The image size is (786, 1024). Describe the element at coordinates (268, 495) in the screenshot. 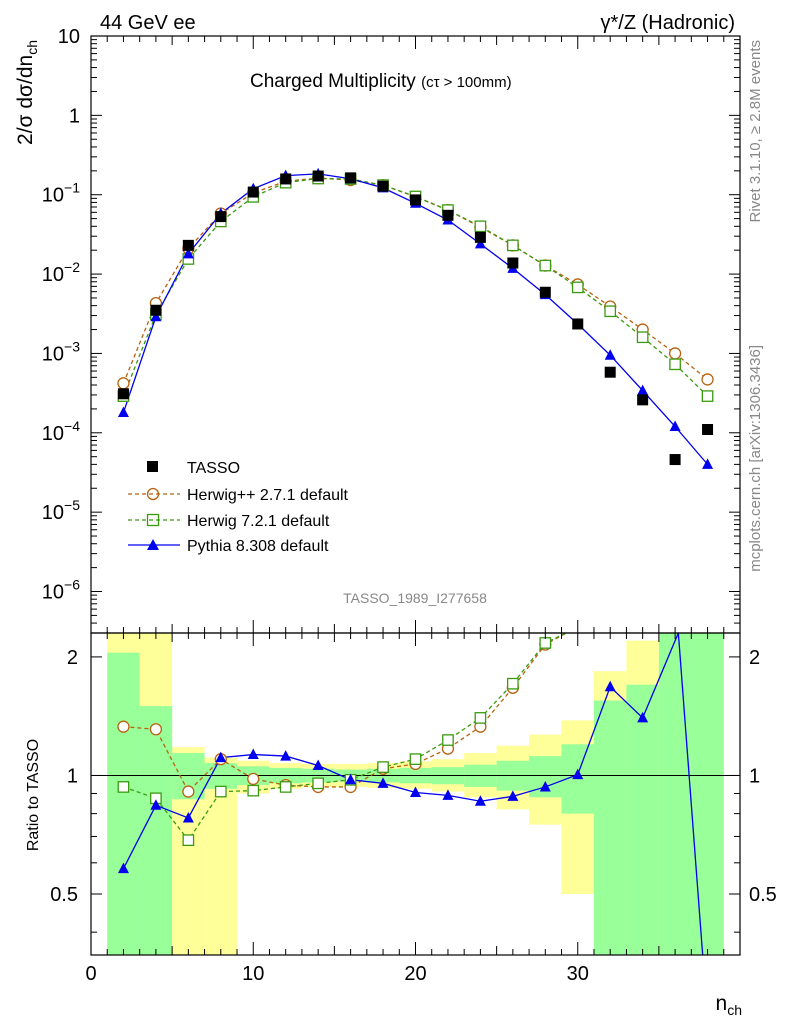

I see `legend-label-herwigpp: Herwig++ 2.7.1 default` at that location.